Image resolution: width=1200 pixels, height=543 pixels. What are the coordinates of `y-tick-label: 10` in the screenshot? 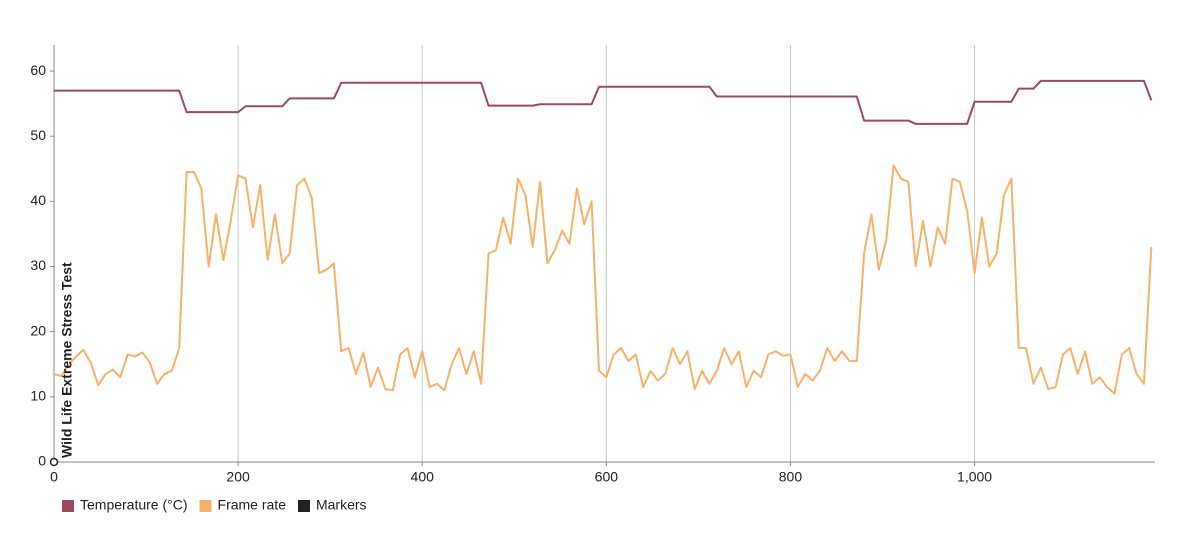 It's located at (38, 396).